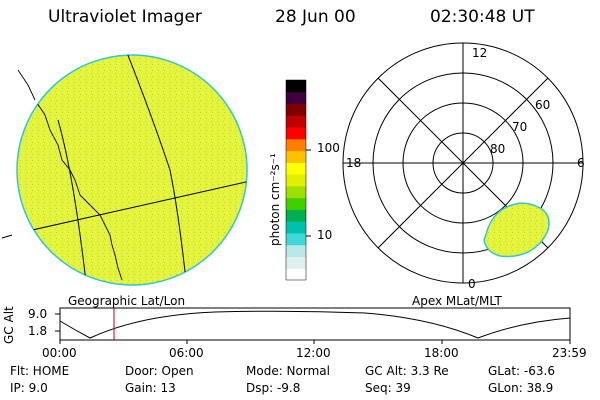  Describe the element at coordinates (38, 331) in the screenshot. I see `altitude-ytick-bottom: 1.8` at that location.